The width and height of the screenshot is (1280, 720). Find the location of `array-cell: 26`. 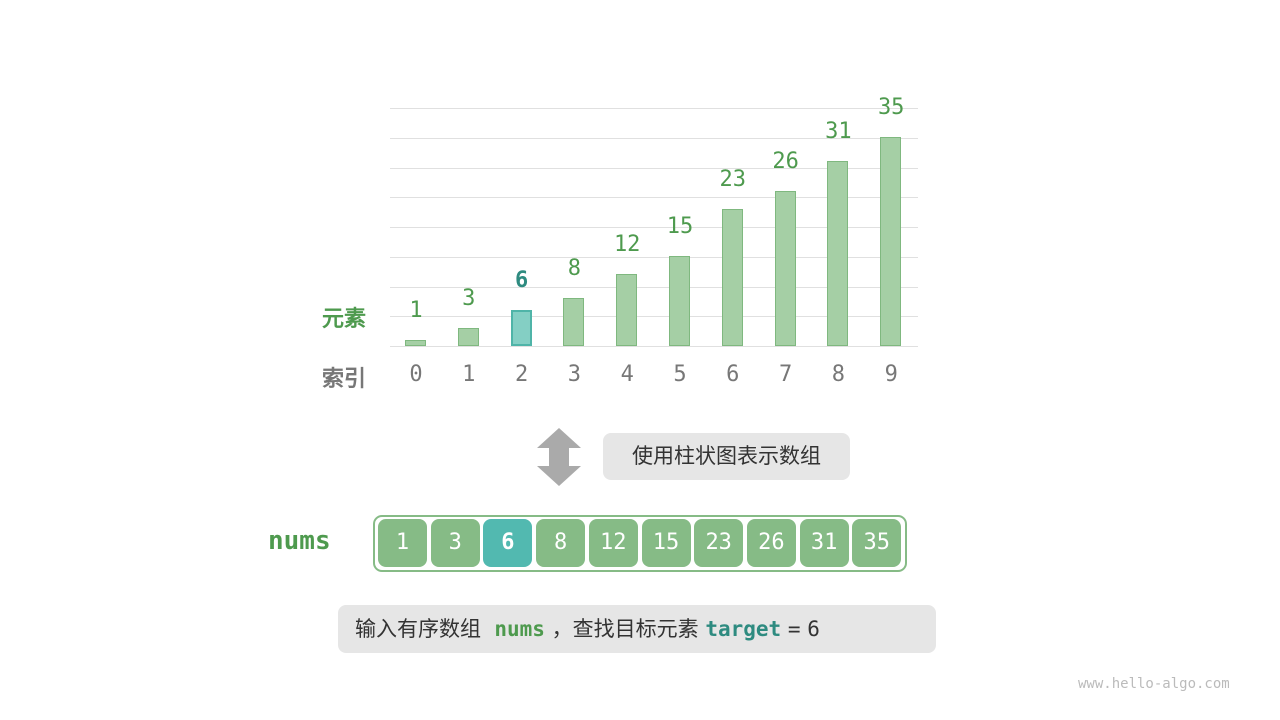

array-cell: 26 is located at coordinates (771, 543).